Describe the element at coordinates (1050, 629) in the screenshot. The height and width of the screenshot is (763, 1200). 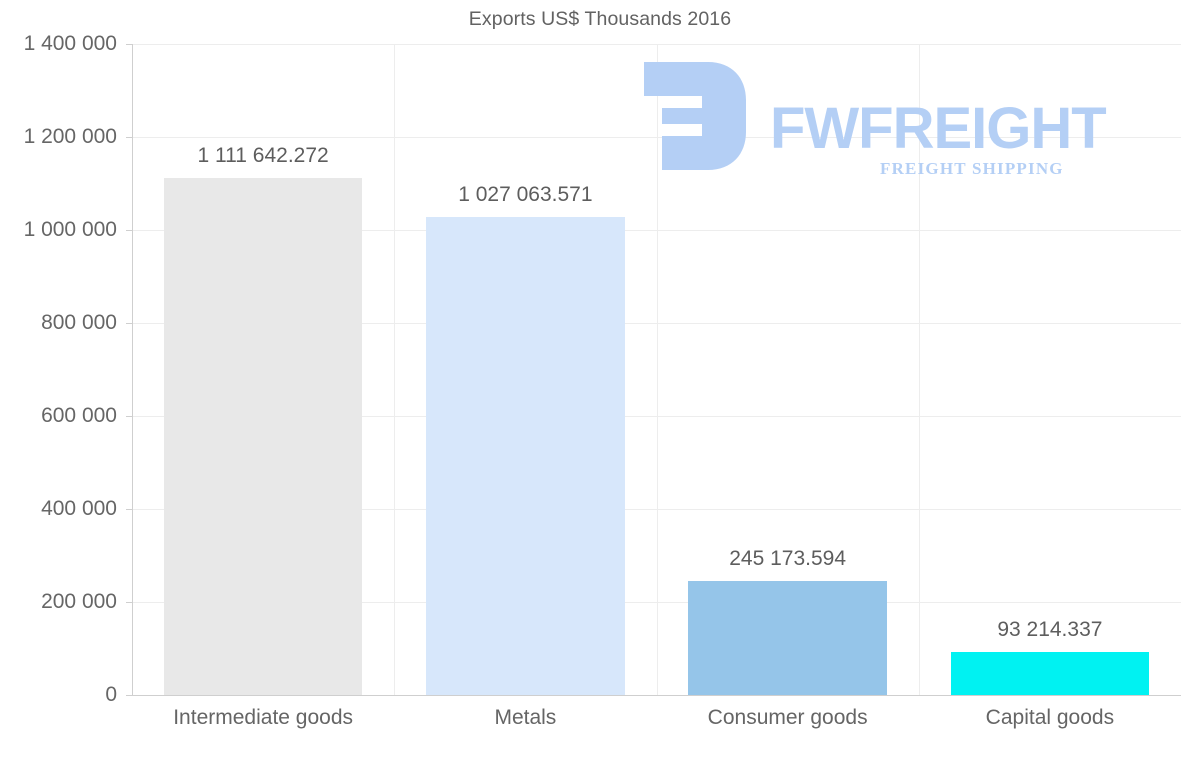
I see `bar-value-label: 93 214.337` at that location.